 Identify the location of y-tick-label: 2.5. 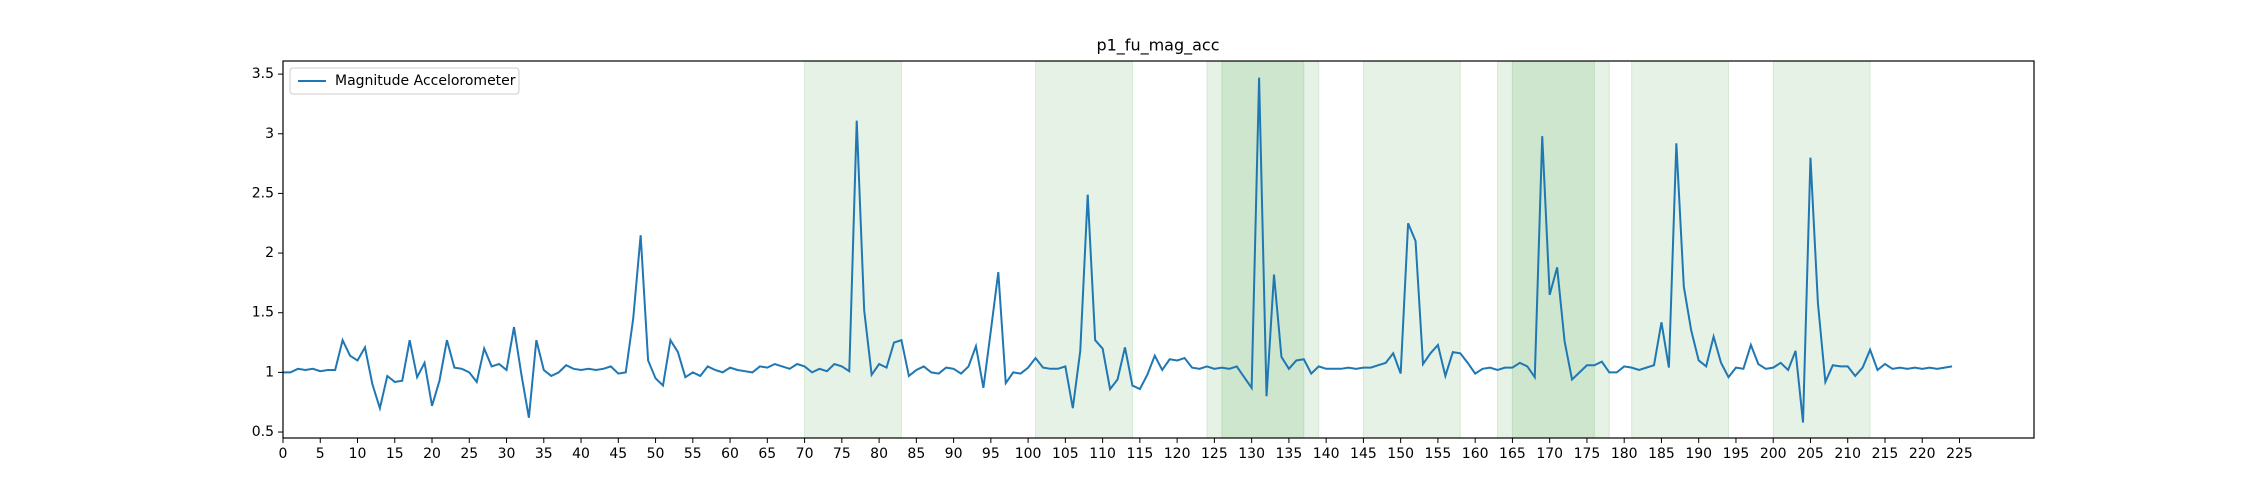
(263, 193).